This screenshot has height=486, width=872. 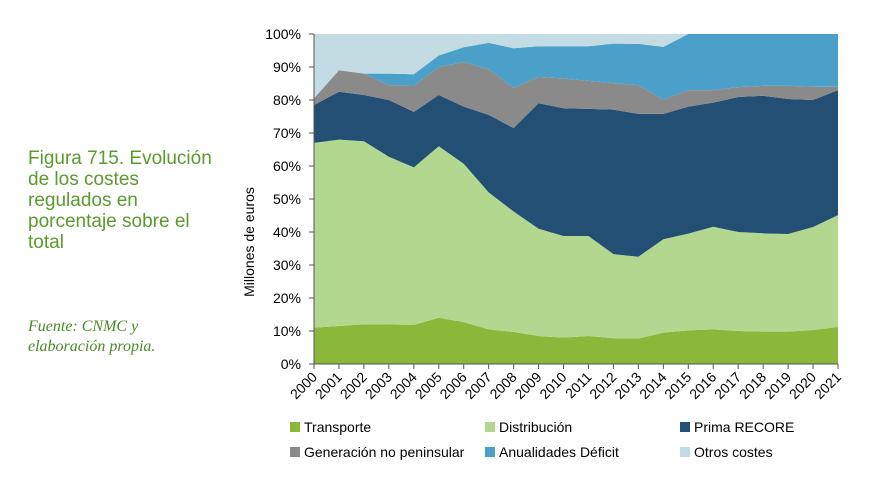 What do you see at coordinates (502, 385) in the screenshot?
I see `x-tick-label: 2008` at bounding box center [502, 385].